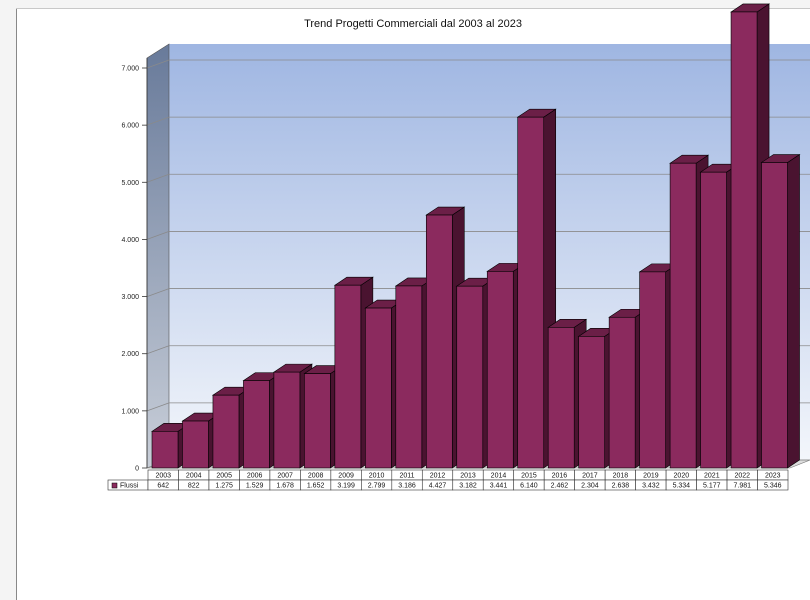  What do you see at coordinates (130, 126) in the screenshot?
I see `y-tick-label: 6.000` at bounding box center [130, 126].